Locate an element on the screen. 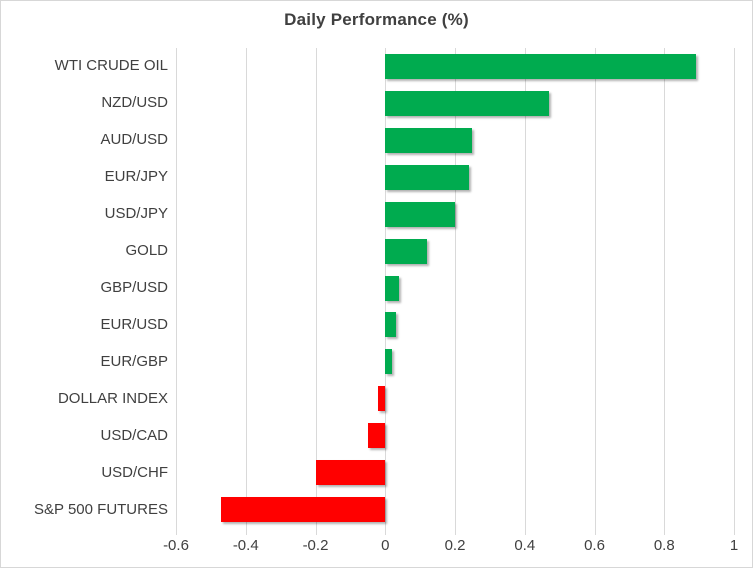 The image size is (753, 568). x-axis-tick-label: 0.8 is located at coordinates (664, 545).